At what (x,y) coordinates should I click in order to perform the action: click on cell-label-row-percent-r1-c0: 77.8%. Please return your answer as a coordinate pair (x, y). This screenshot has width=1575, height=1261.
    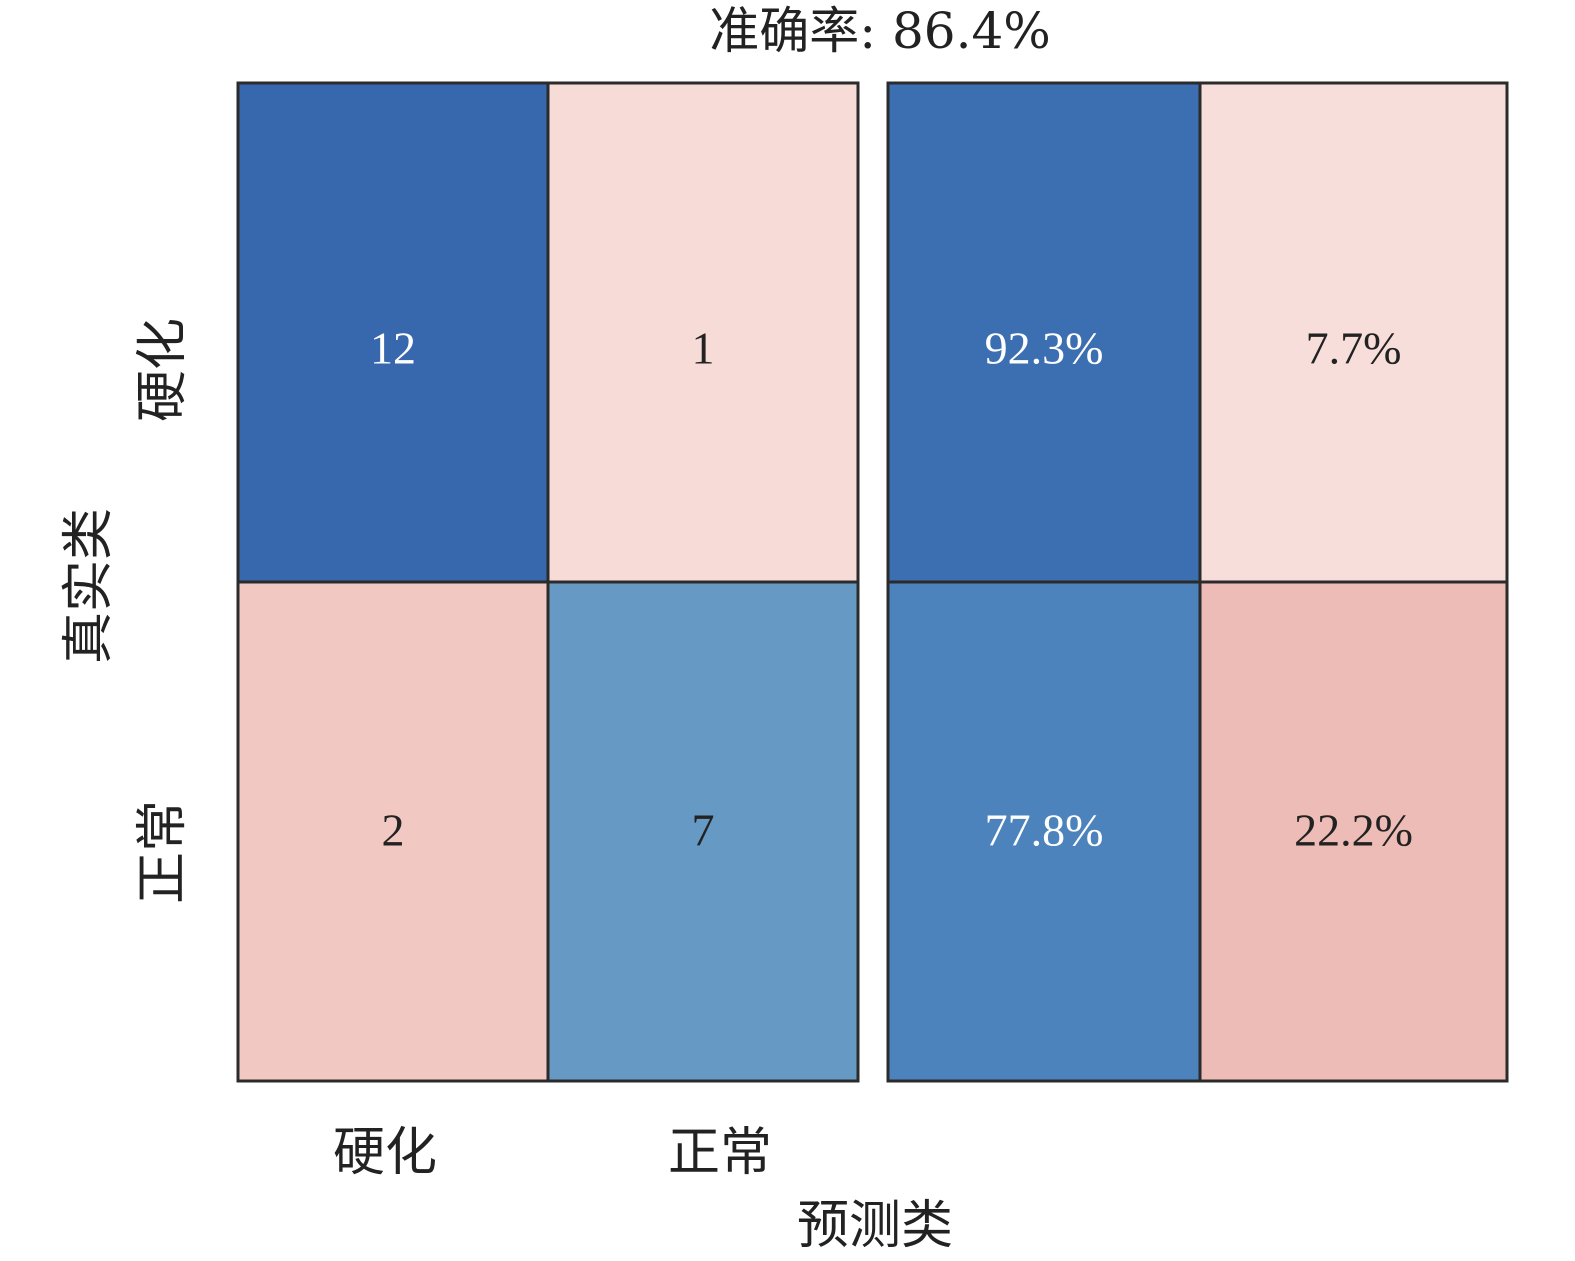
    Looking at the image, I should click on (1044, 830).